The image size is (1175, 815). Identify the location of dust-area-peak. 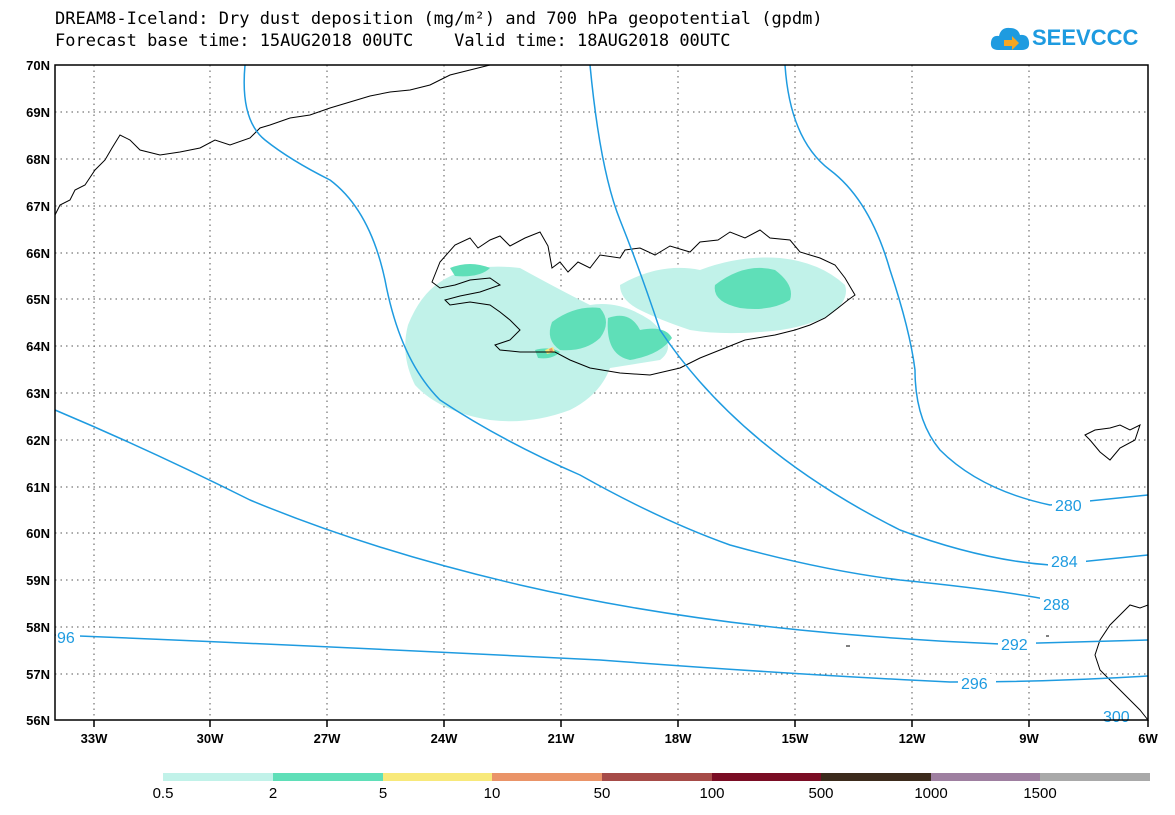
(551, 350).